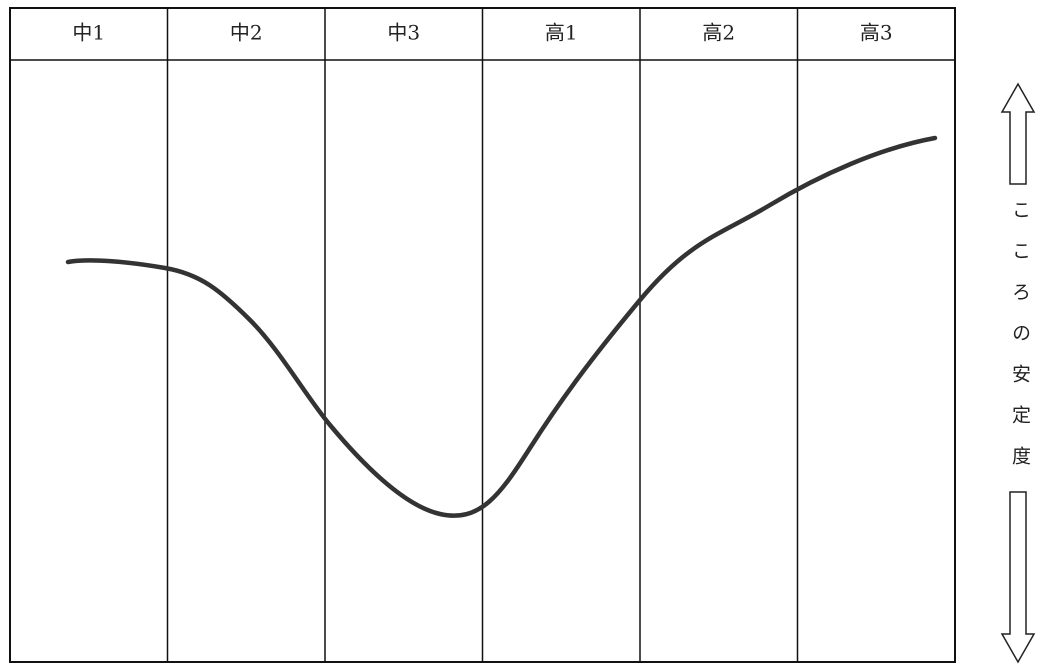  Describe the element at coordinates (1020, 343) in the screenshot. I see `axis-label: こころの安定度` at that location.